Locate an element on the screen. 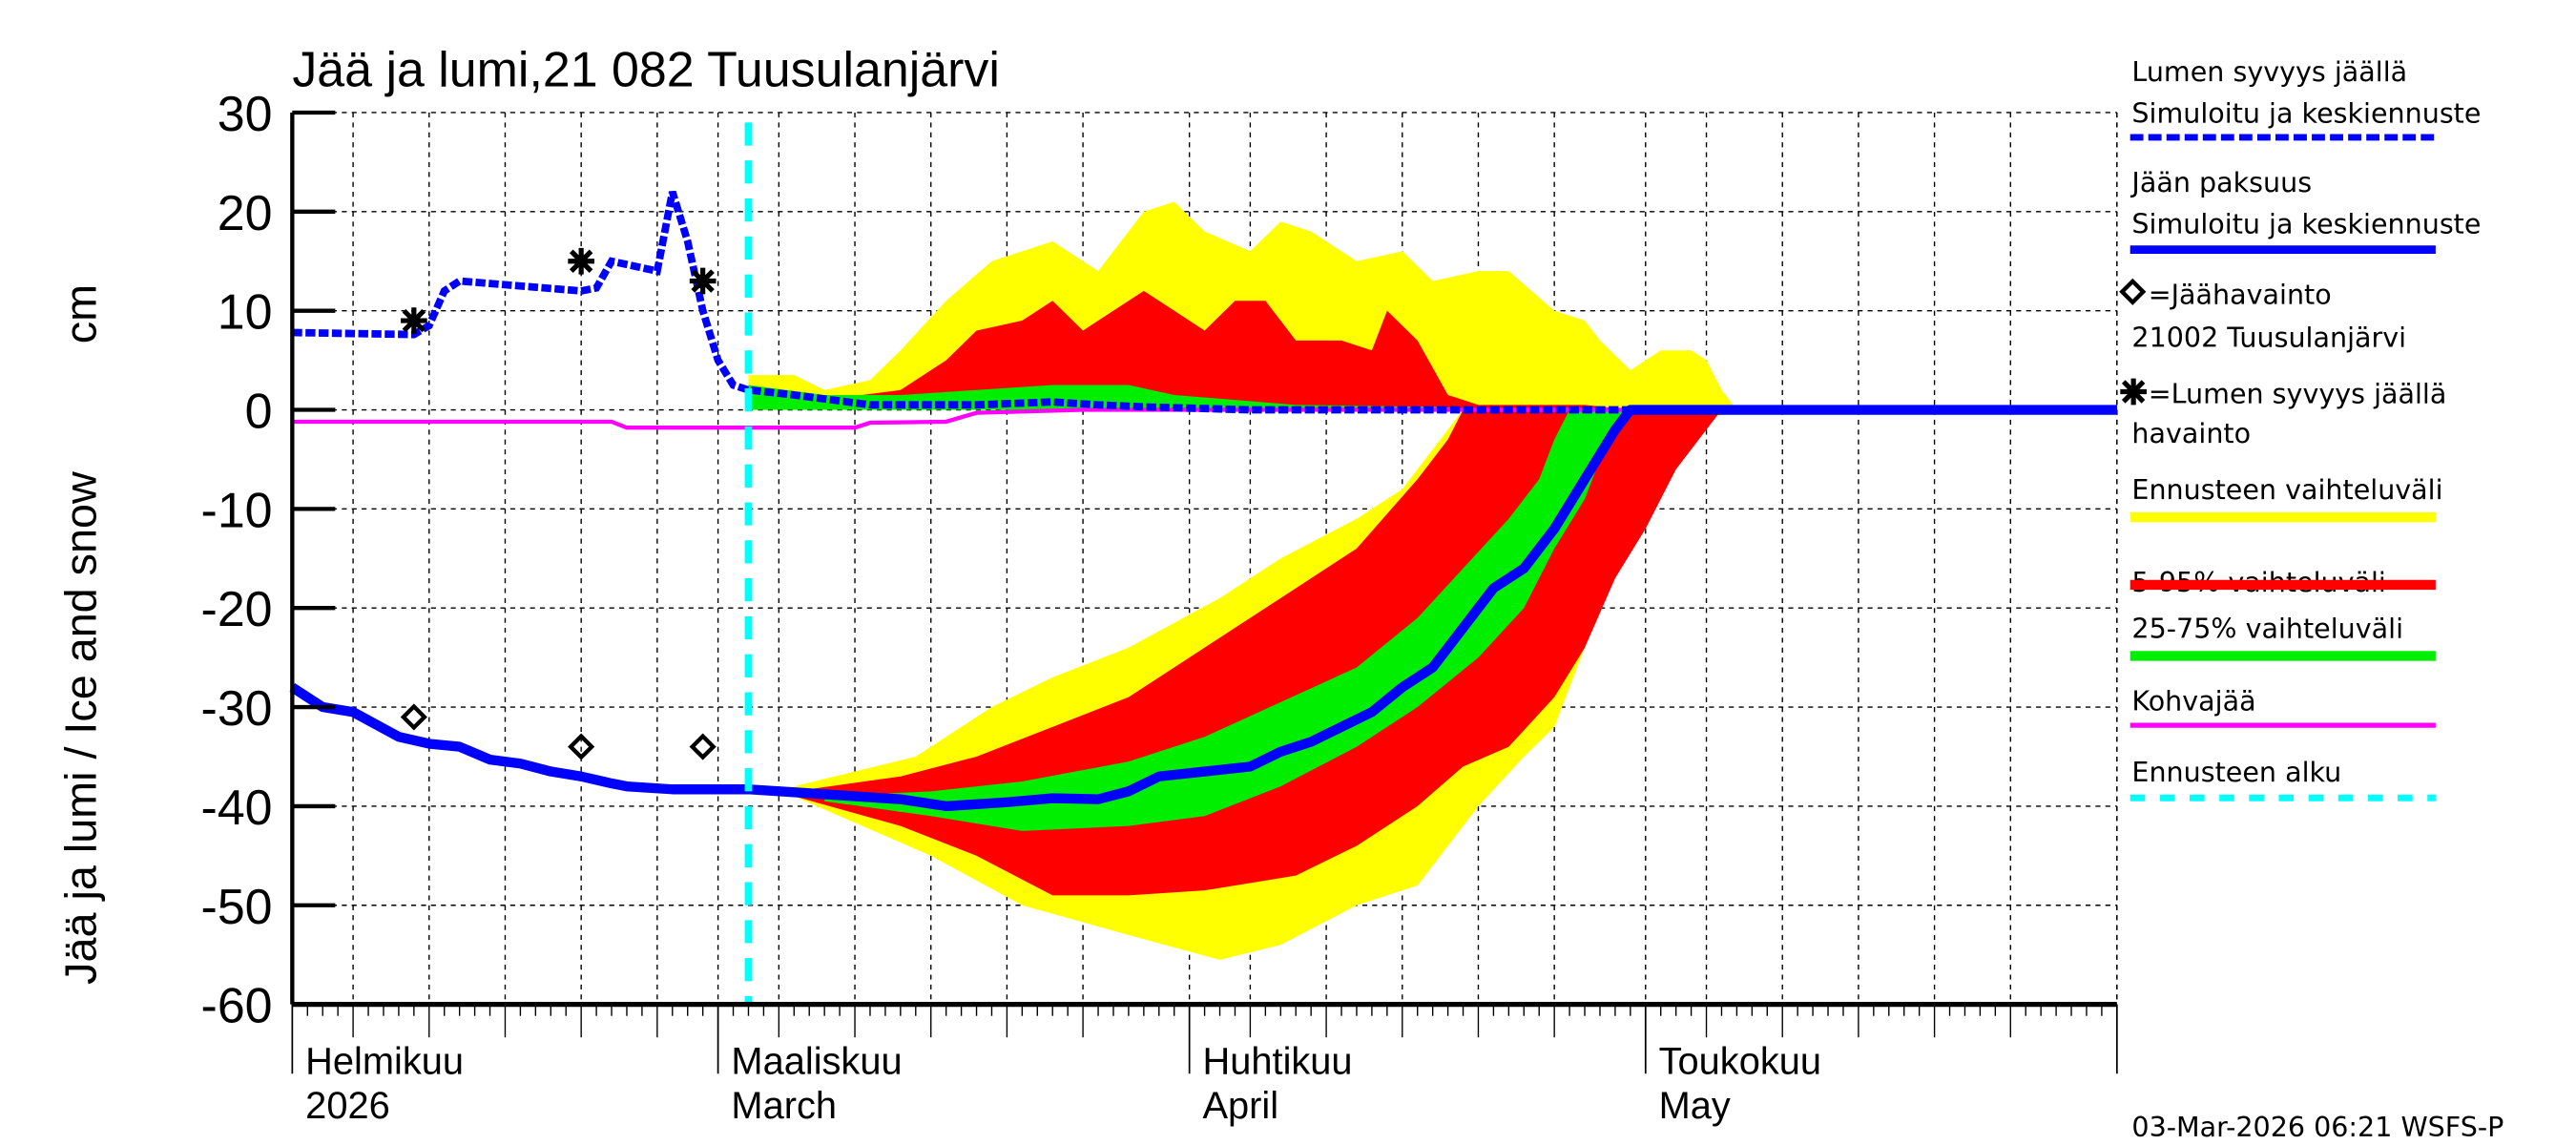  snow-depth-line is located at coordinates (1204, 302).